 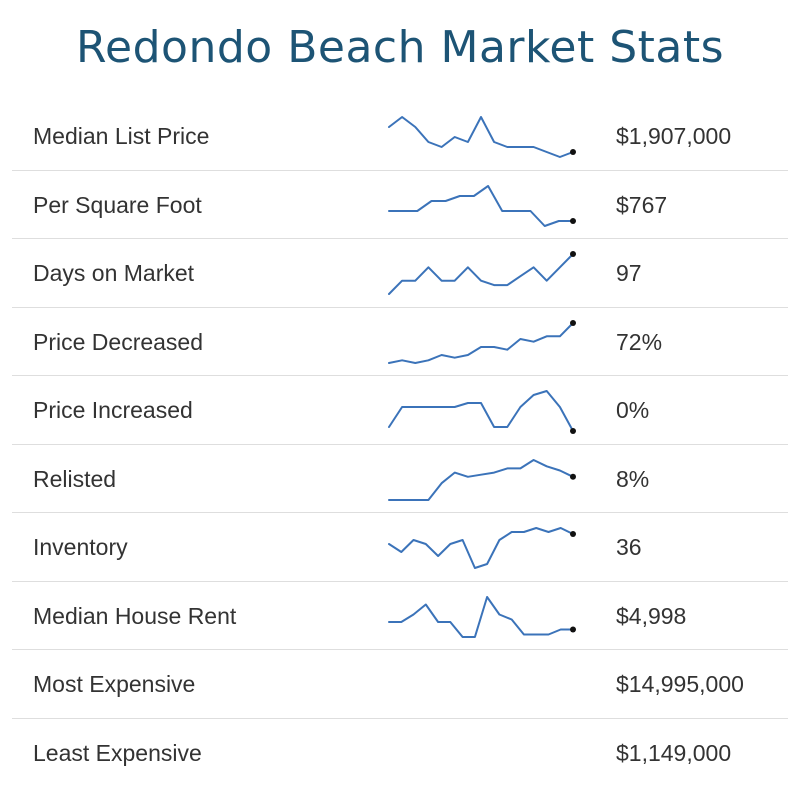 I want to click on metric-label: Price Increased, so click(x=113, y=410).